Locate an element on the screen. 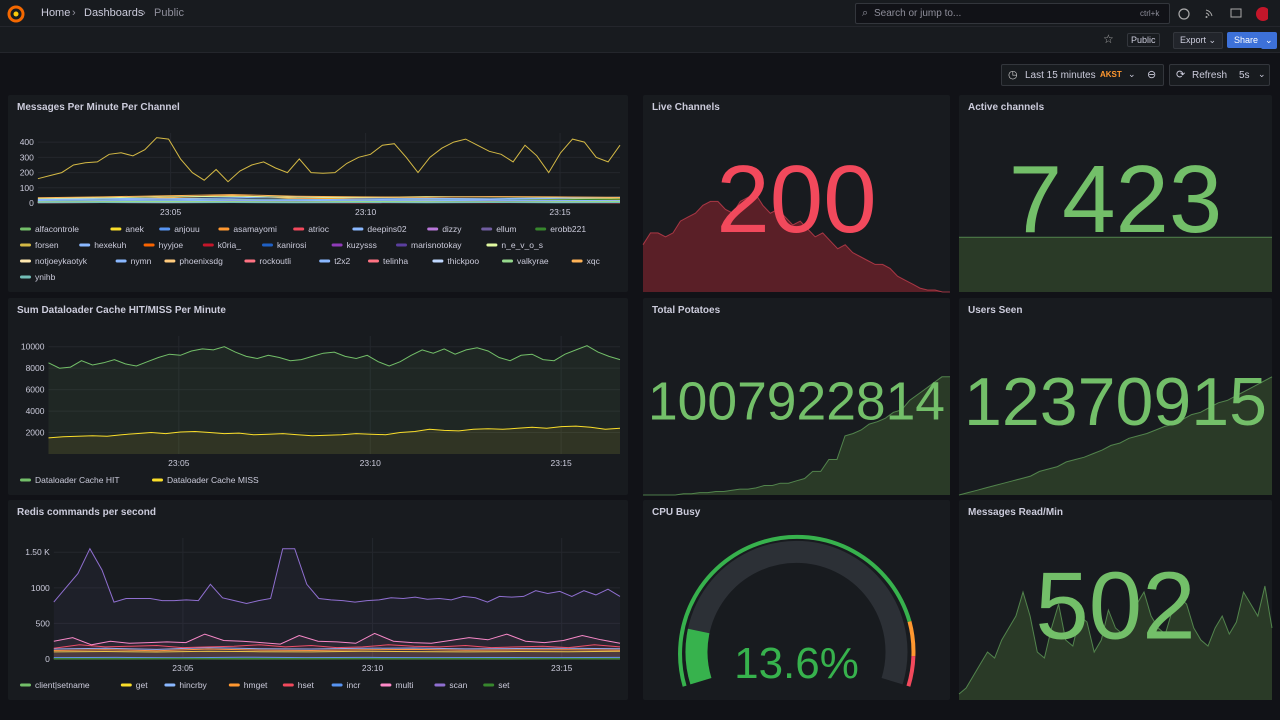 This screenshot has height=720, width=1280. legend-label: alfacontrole is located at coordinates (57, 229).